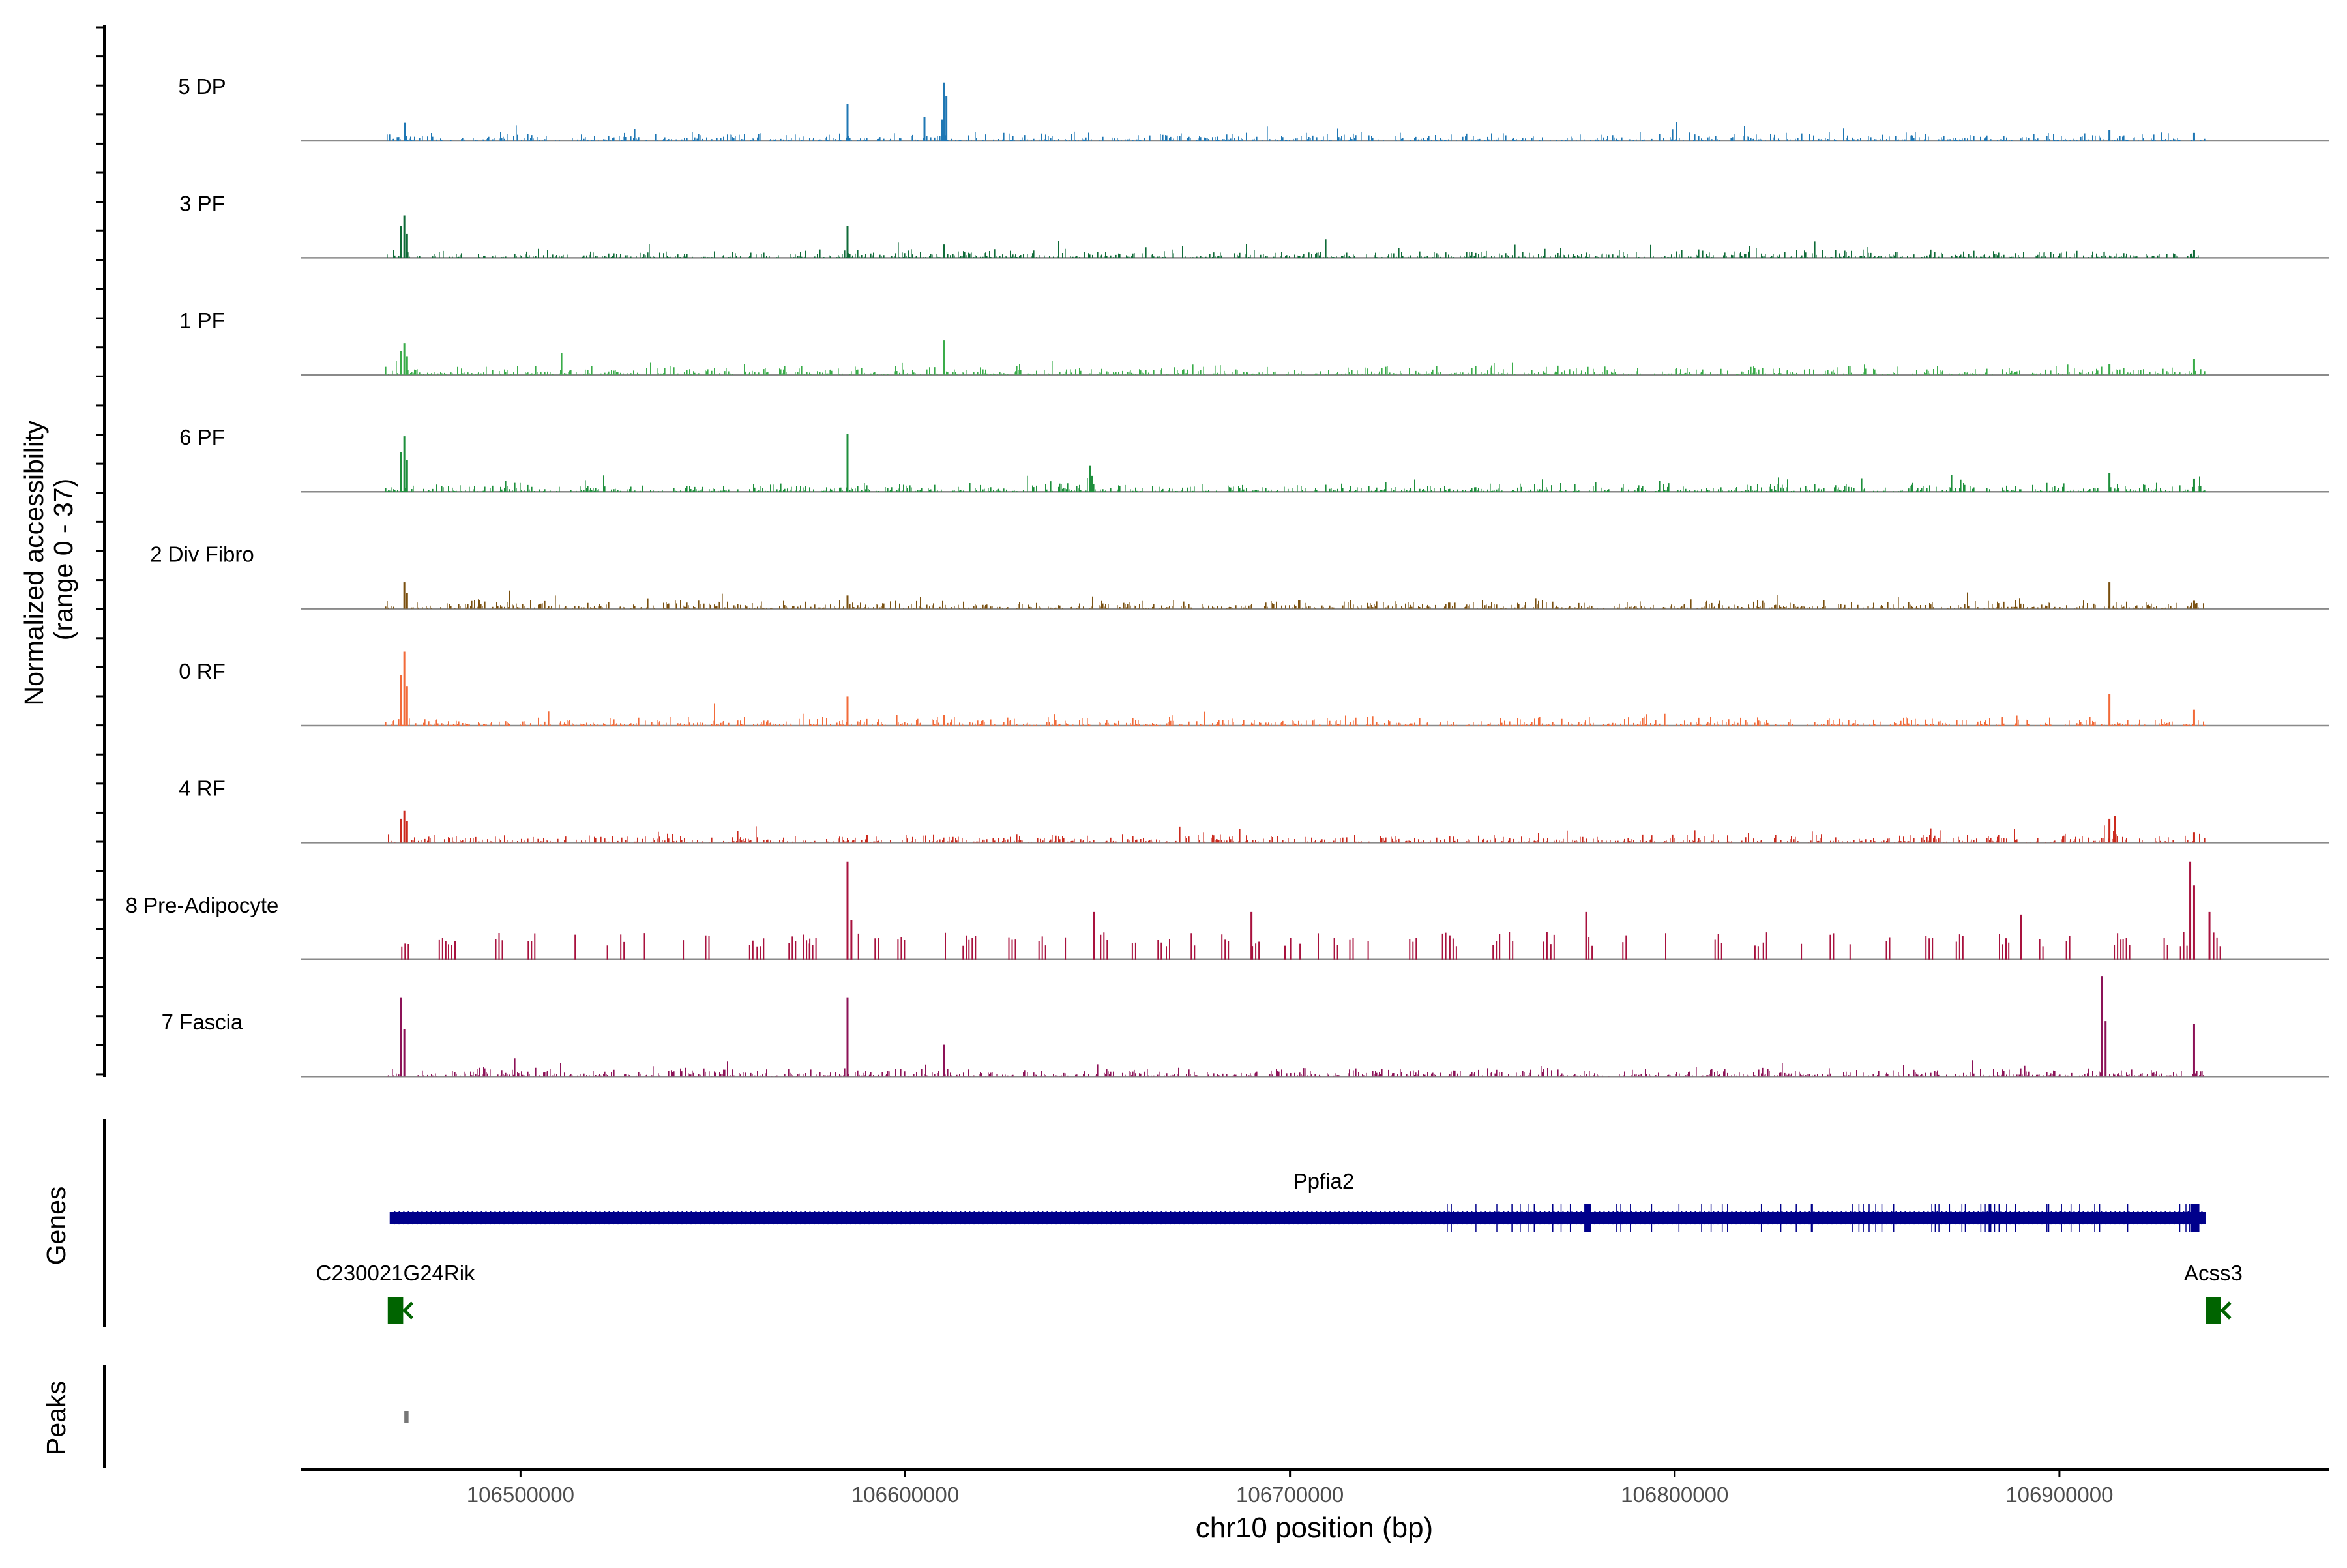 This screenshot has height=1568, width=2347. I want to click on track-label: 3 PF, so click(202, 203).